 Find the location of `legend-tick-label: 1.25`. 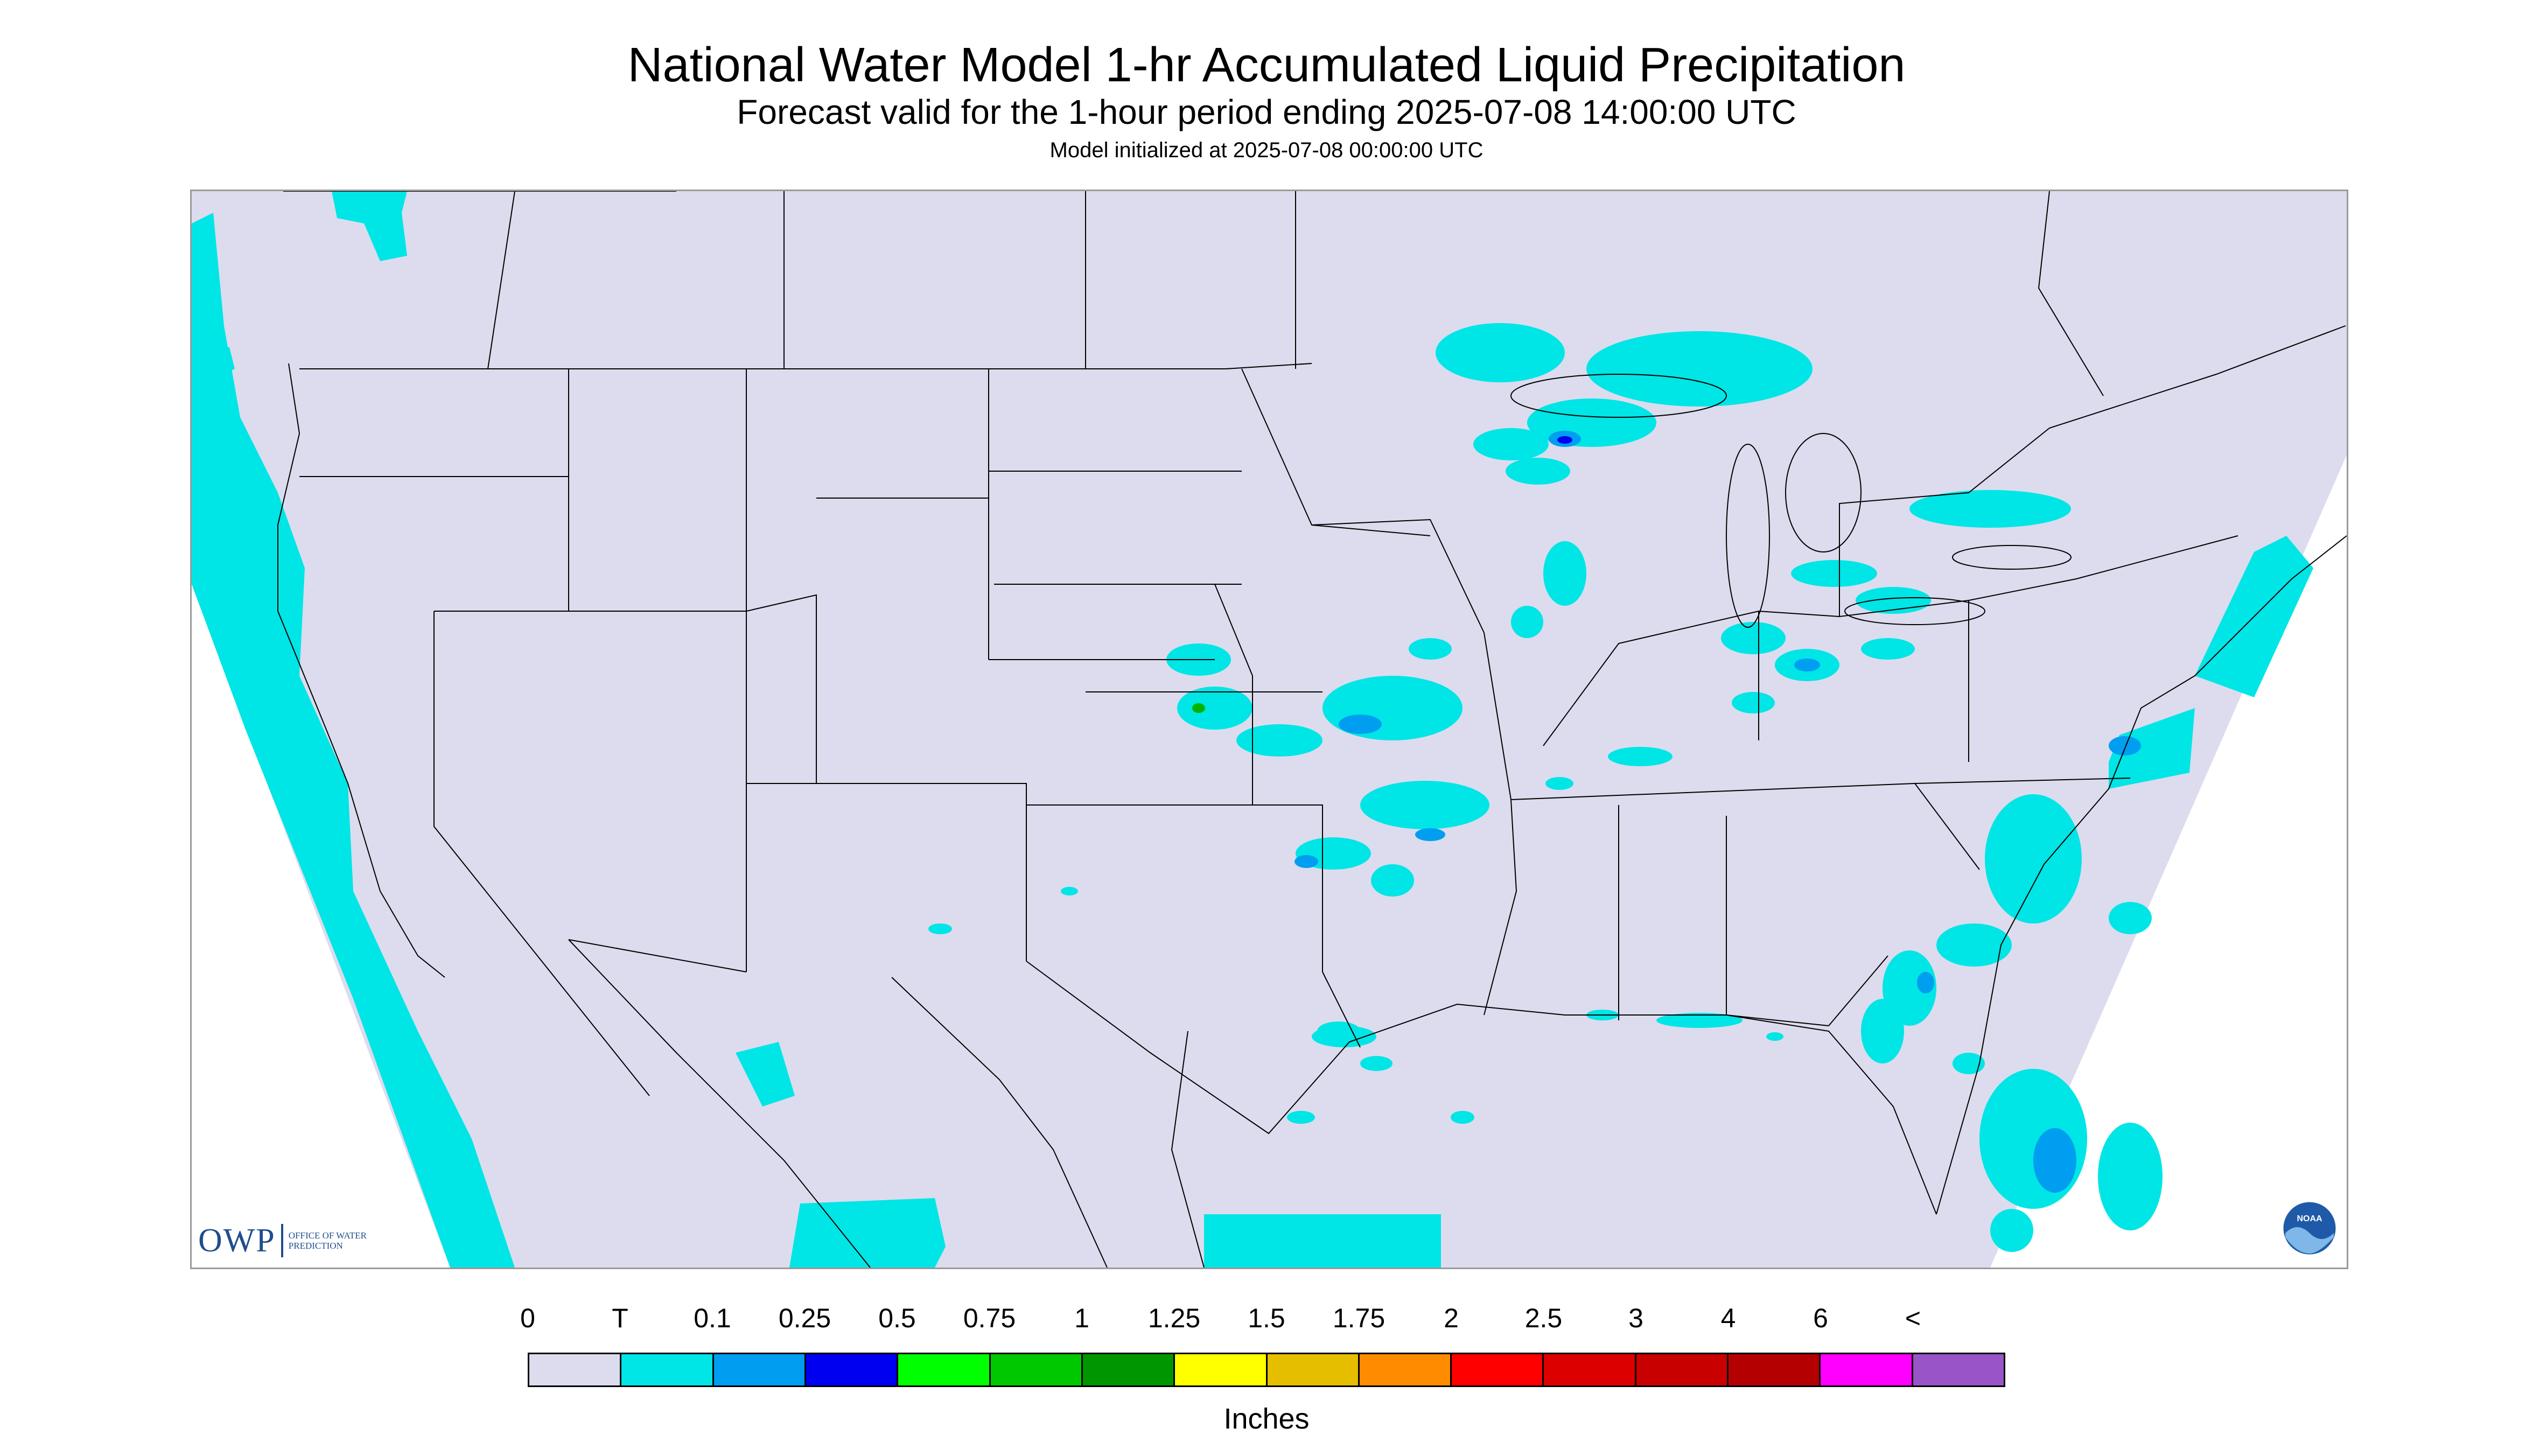

legend-tick-label: 1.25 is located at coordinates (1174, 1318).